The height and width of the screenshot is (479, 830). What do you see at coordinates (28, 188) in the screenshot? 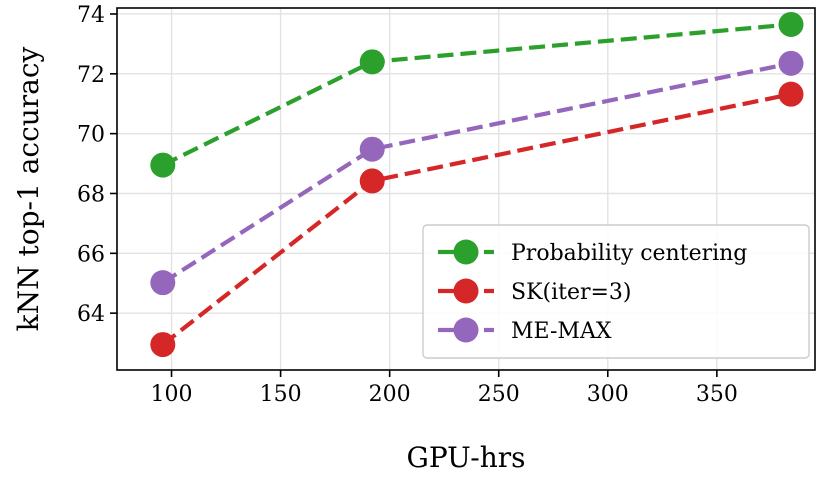
I see `y-axis-title: kNN top-1 accuracy` at bounding box center [28, 188].